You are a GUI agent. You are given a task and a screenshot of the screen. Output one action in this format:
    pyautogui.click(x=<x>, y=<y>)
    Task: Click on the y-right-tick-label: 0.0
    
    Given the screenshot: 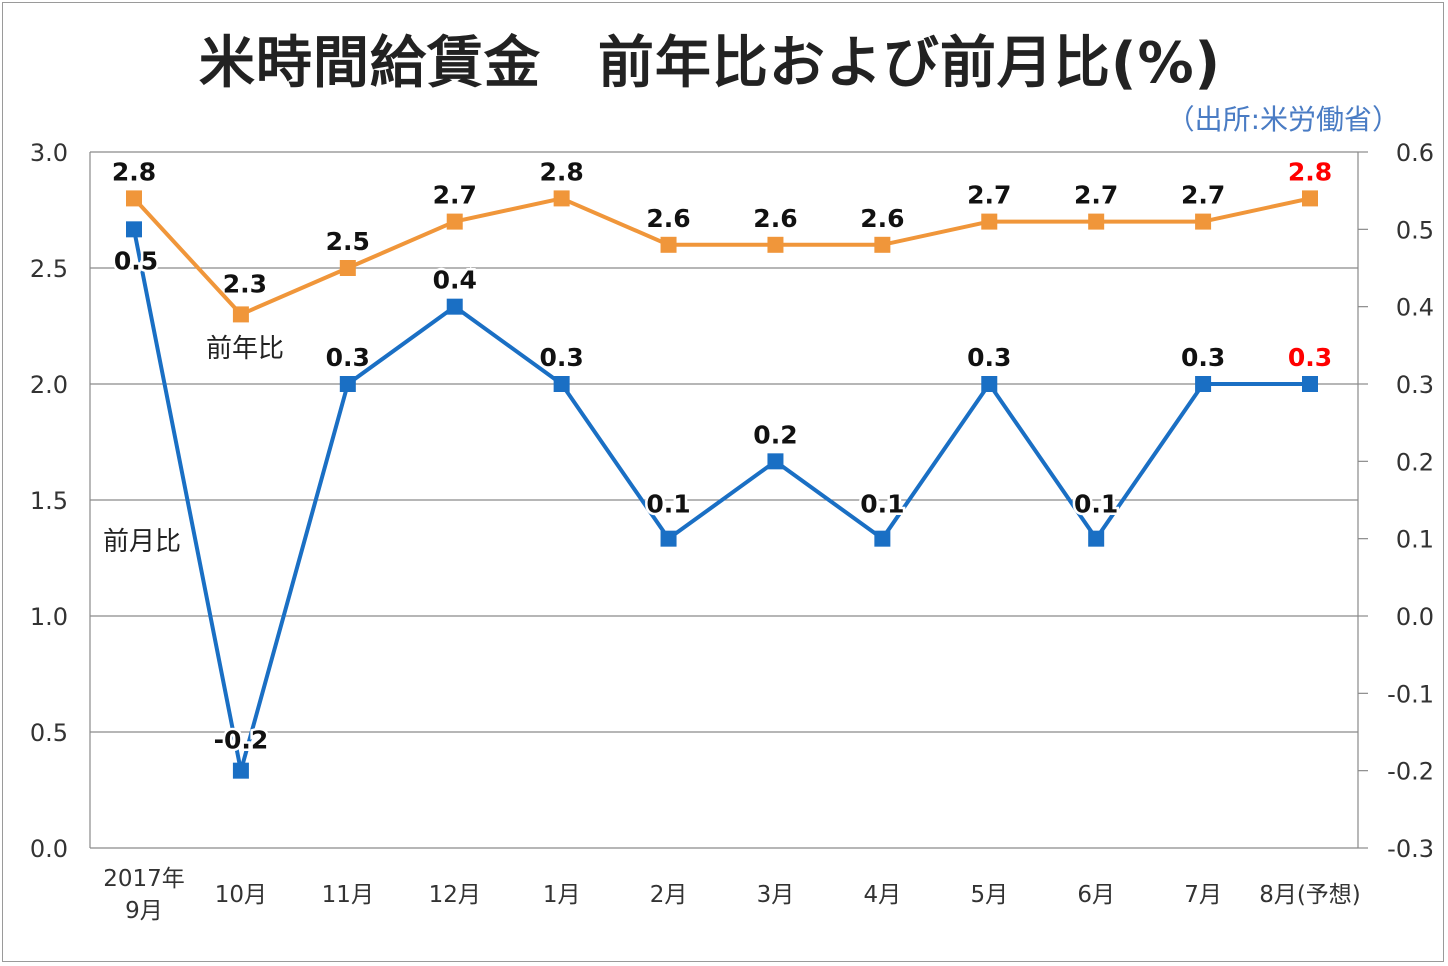 What is the action you would take?
    pyautogui.click(x=1415, y=617)
    